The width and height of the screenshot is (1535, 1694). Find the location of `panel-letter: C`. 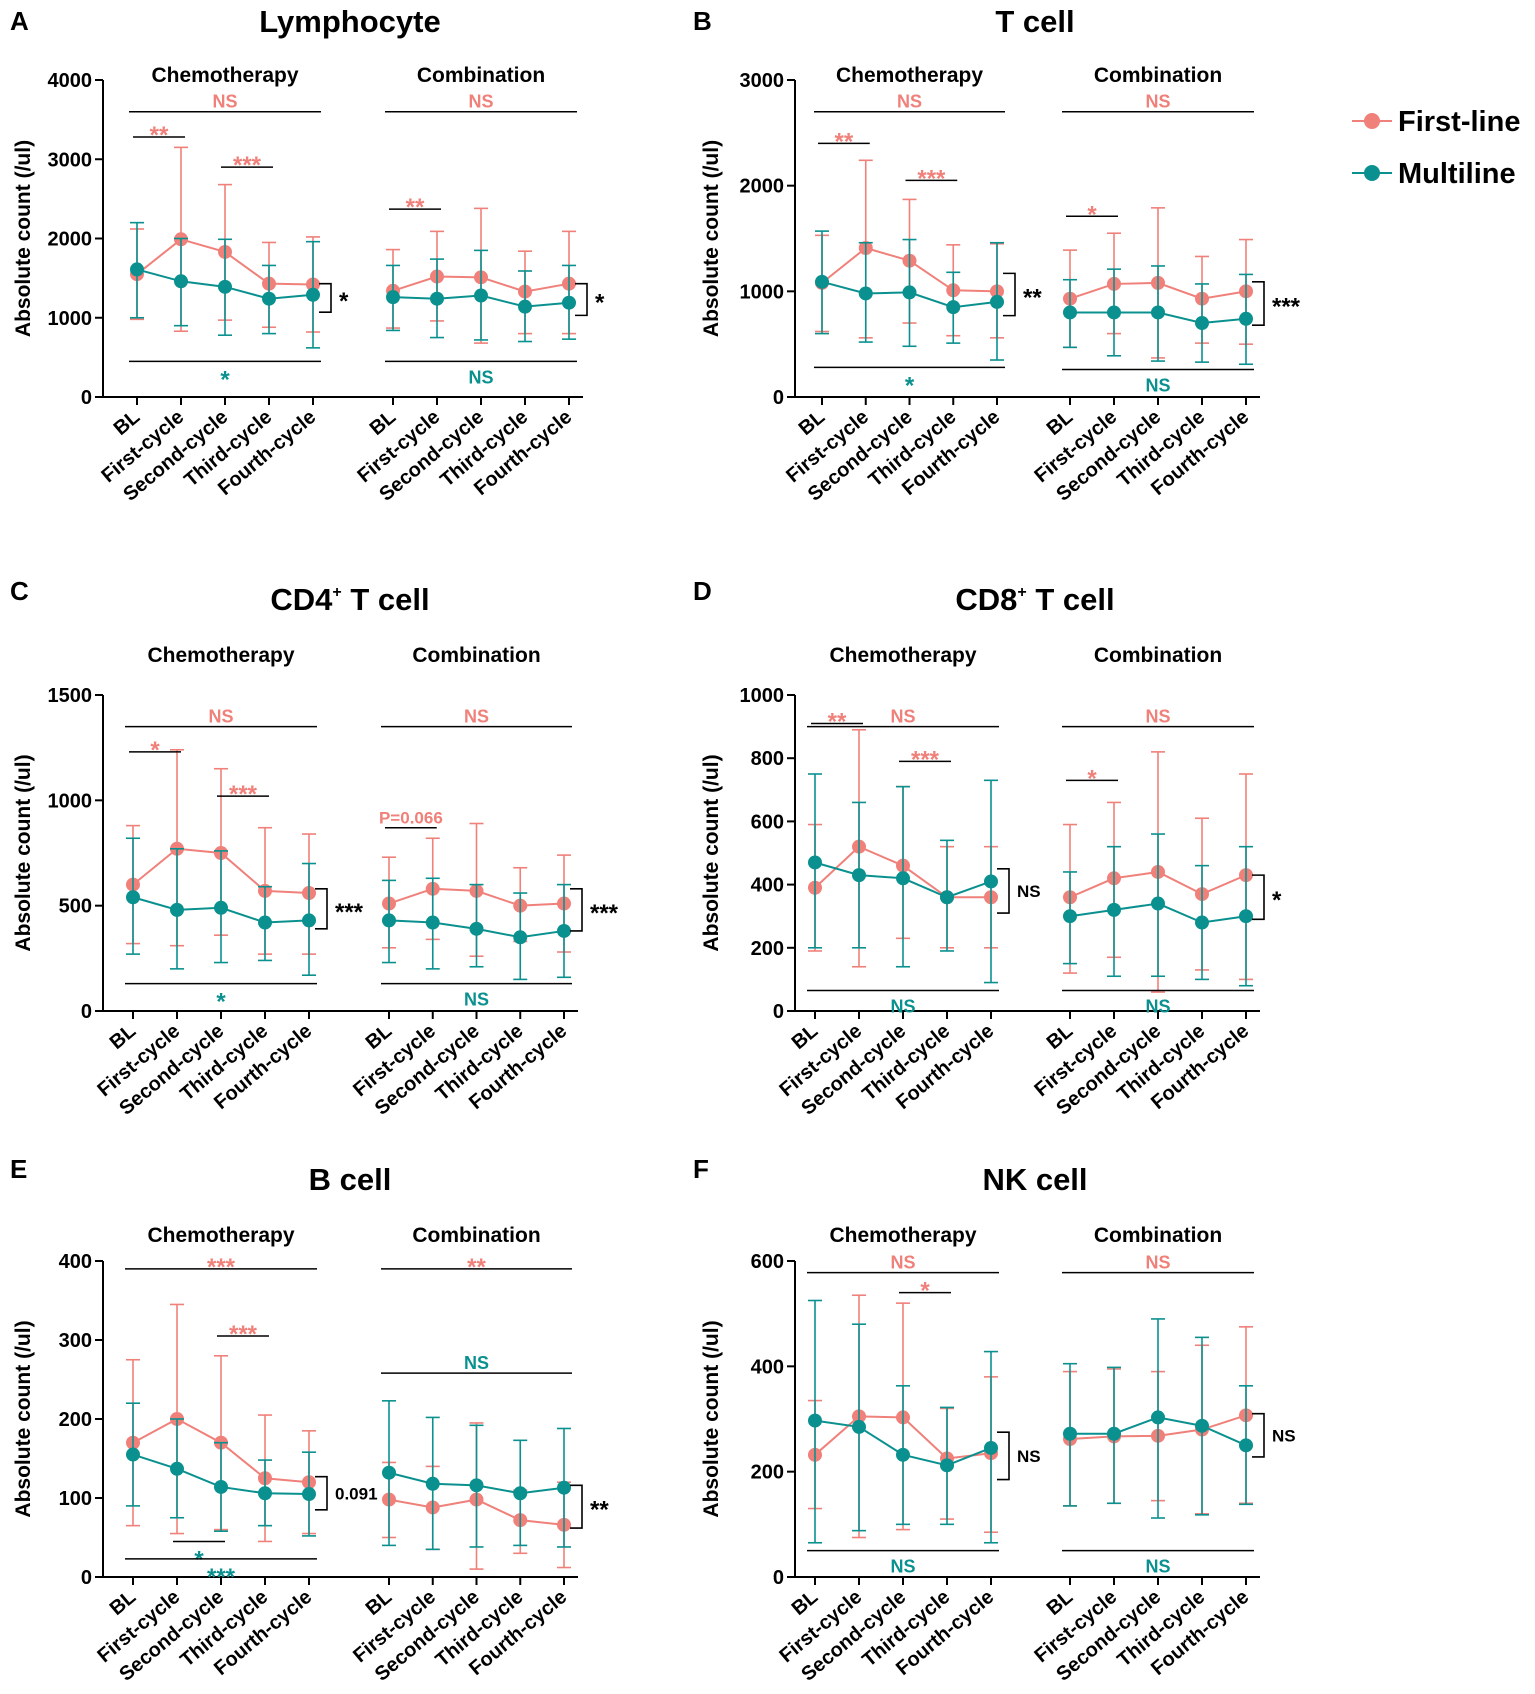

panel-letter: C is located at coordinates (19, 591).